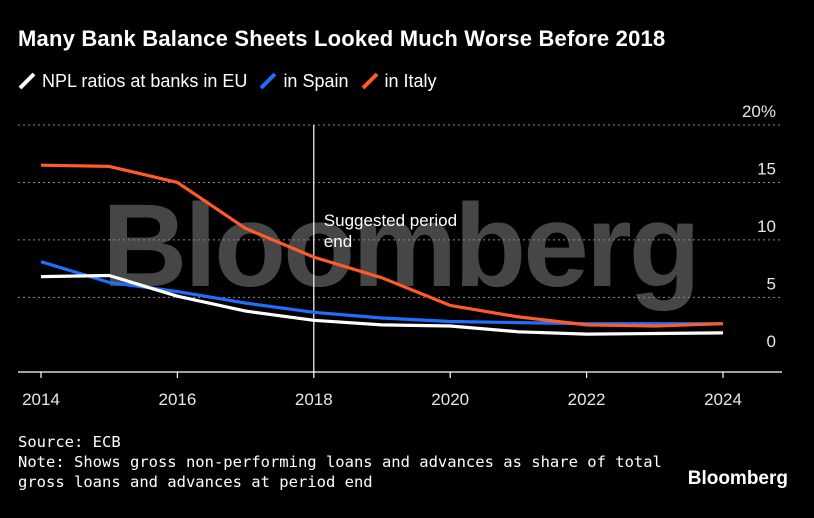  Describe the element at coordinates (450, 399) in the screenshot. I see `x-tick-label: 2020` at that location.